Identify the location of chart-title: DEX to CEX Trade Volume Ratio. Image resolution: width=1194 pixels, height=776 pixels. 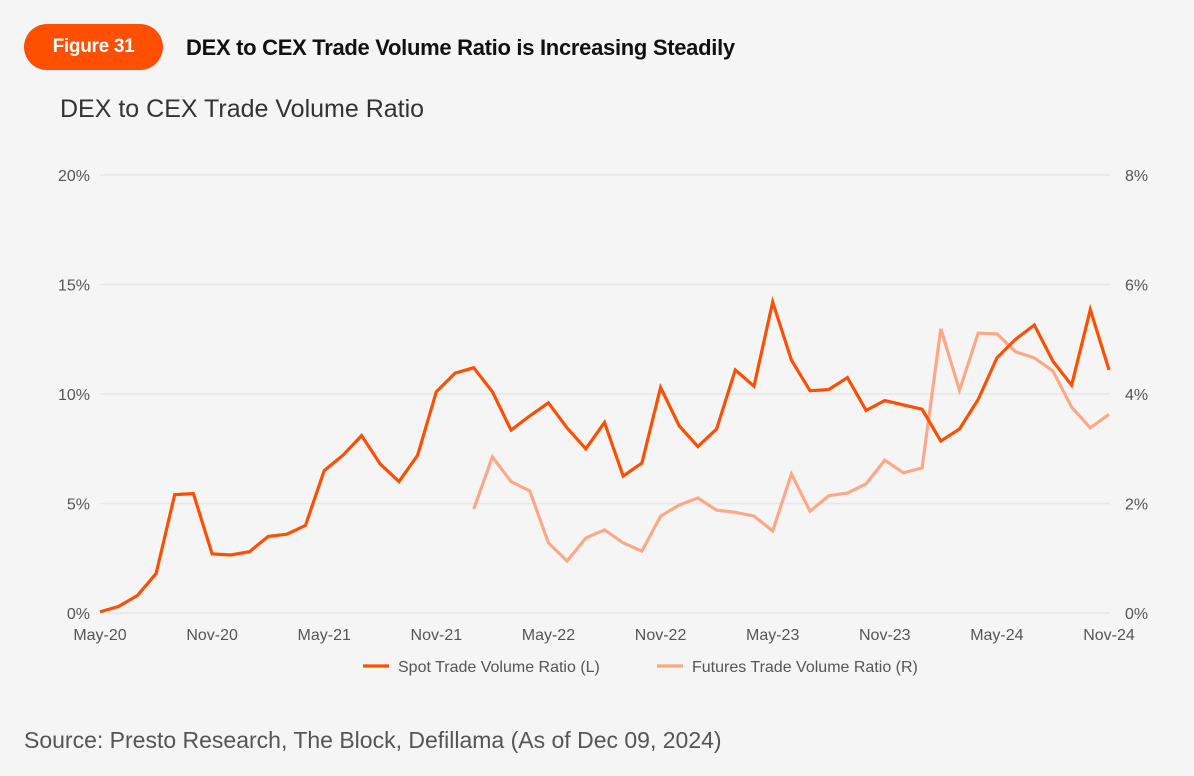
(242, 109).